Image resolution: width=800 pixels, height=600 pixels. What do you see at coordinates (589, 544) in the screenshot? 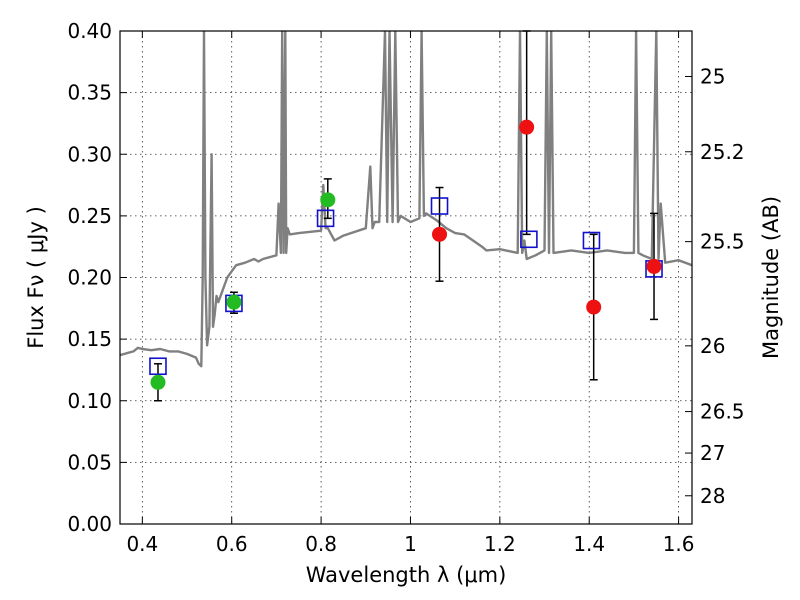
I see `x-tick-label: 1.4` at bounding box center [589, 544].